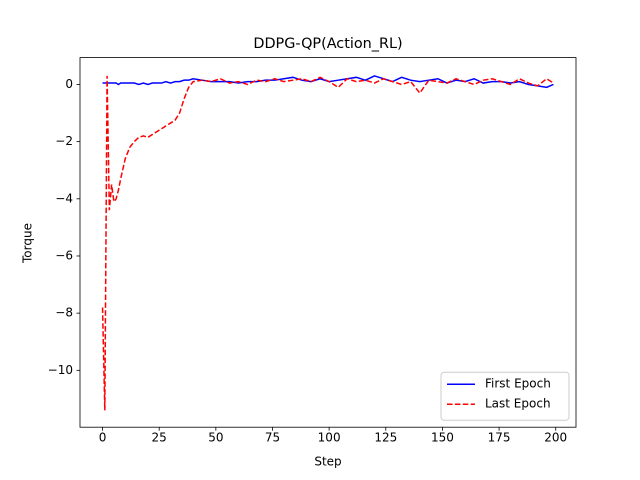 Image resolution: width=640 pixels, height=480 pixels. I want to click on y-axis-label: Torque, so click(28, 243).